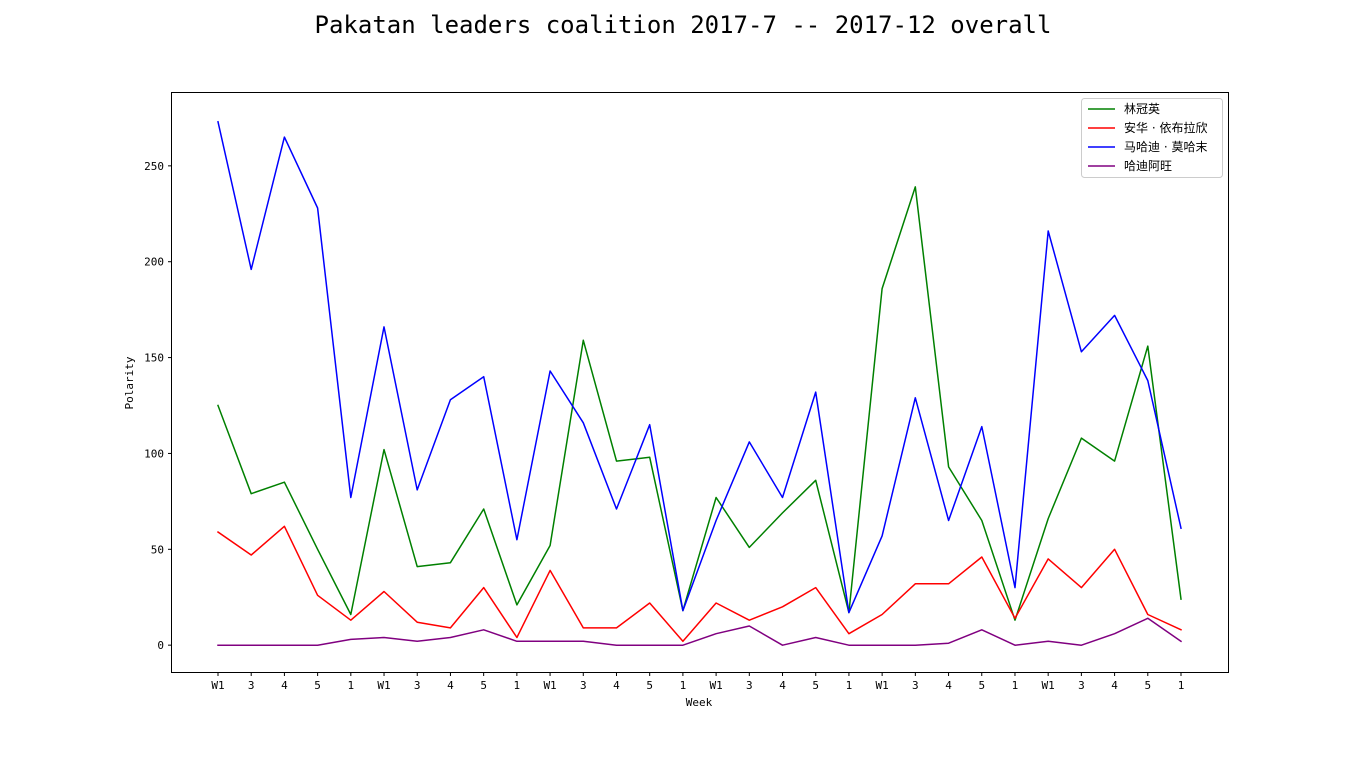  What do you see at coordinates (1165, 147) in the screenshot?
I see `legend-label-3: 马哈迪 · 莫哈末` at bounding box center [1165, 147].